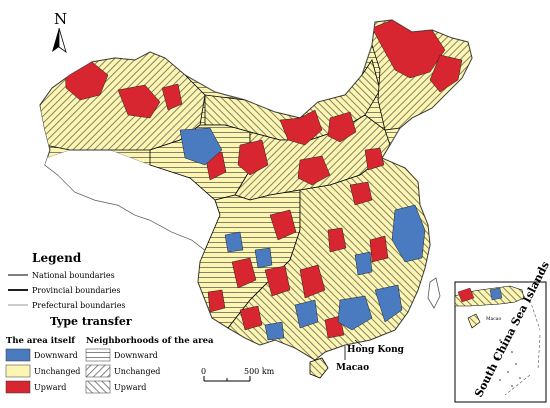  I want to click on north-arrow-left-icon, so click(55, 40).